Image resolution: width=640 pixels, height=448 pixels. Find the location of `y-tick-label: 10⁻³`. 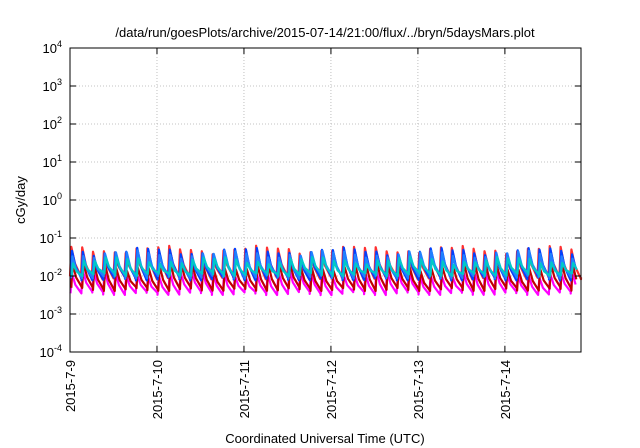

y-tick-label: 10⁻³ is located at coordinates (51, 313).